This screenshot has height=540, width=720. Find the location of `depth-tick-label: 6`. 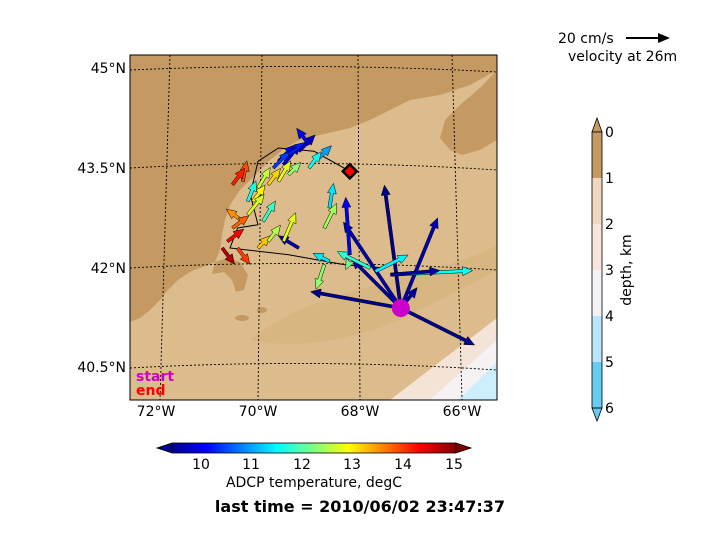

depth-tick-label: 6 is located at coordinates (609, 409).